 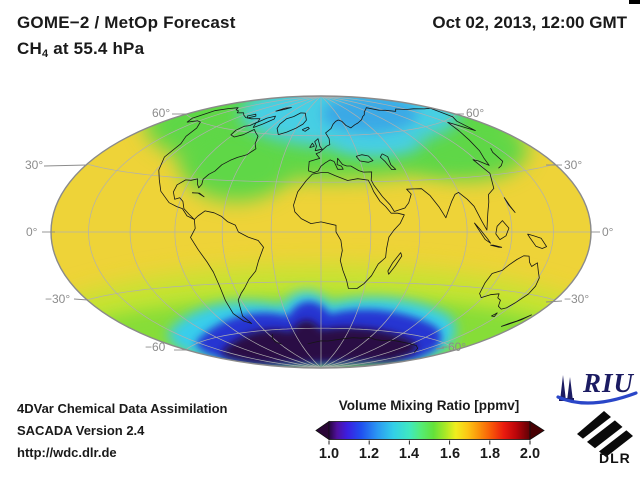 I want to click on riu-logo, so click(x=597, y=390).